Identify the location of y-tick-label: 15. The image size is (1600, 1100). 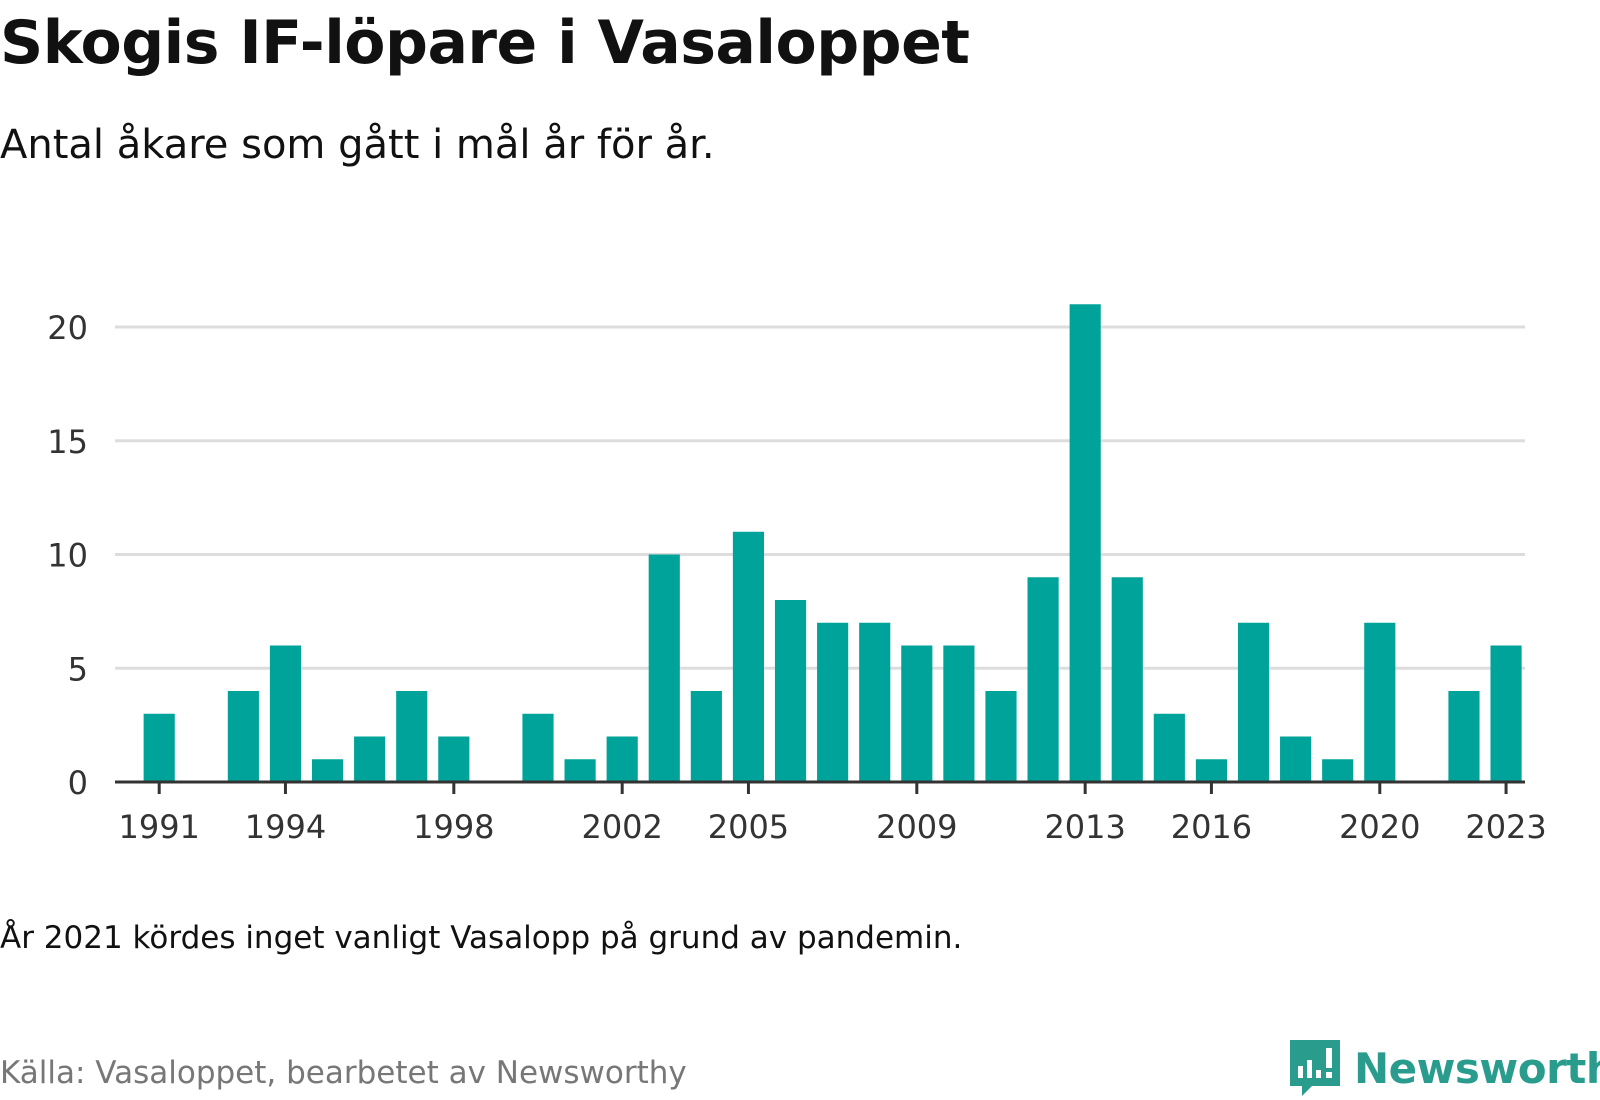
(67, 442).